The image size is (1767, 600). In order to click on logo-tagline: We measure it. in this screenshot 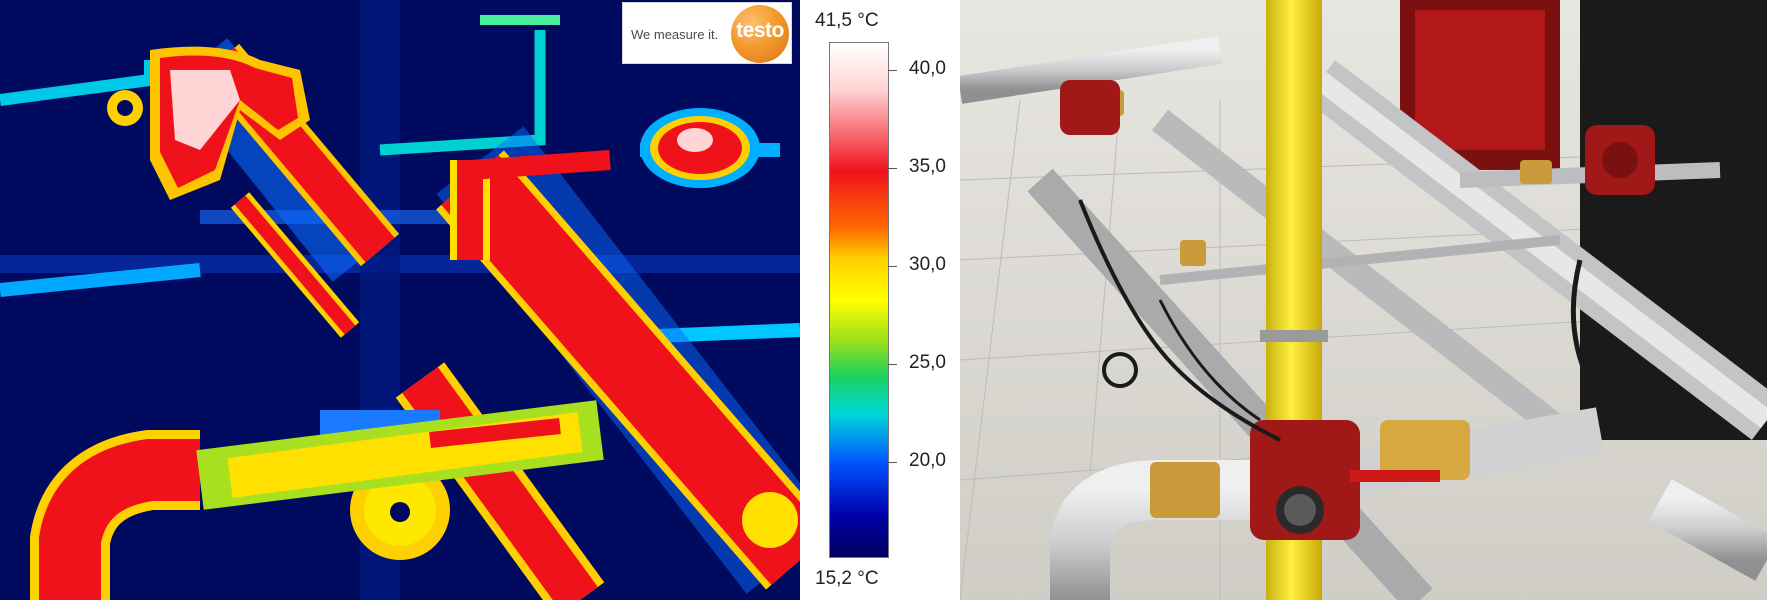, I will do `click(675, 34)`.